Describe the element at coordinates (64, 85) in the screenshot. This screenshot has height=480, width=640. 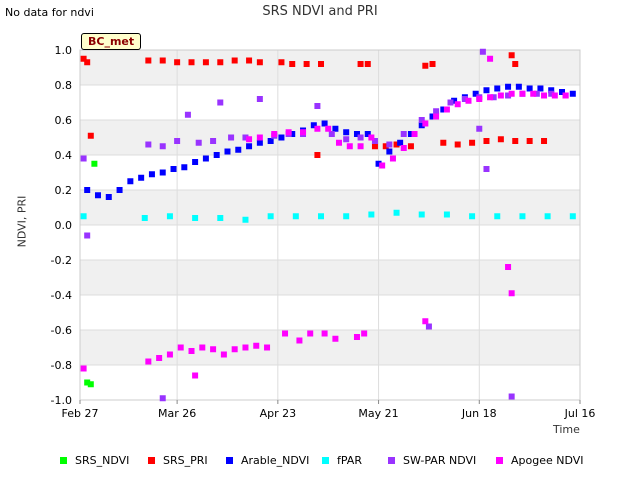
I see `y-tick-label: 0.8` at that location.